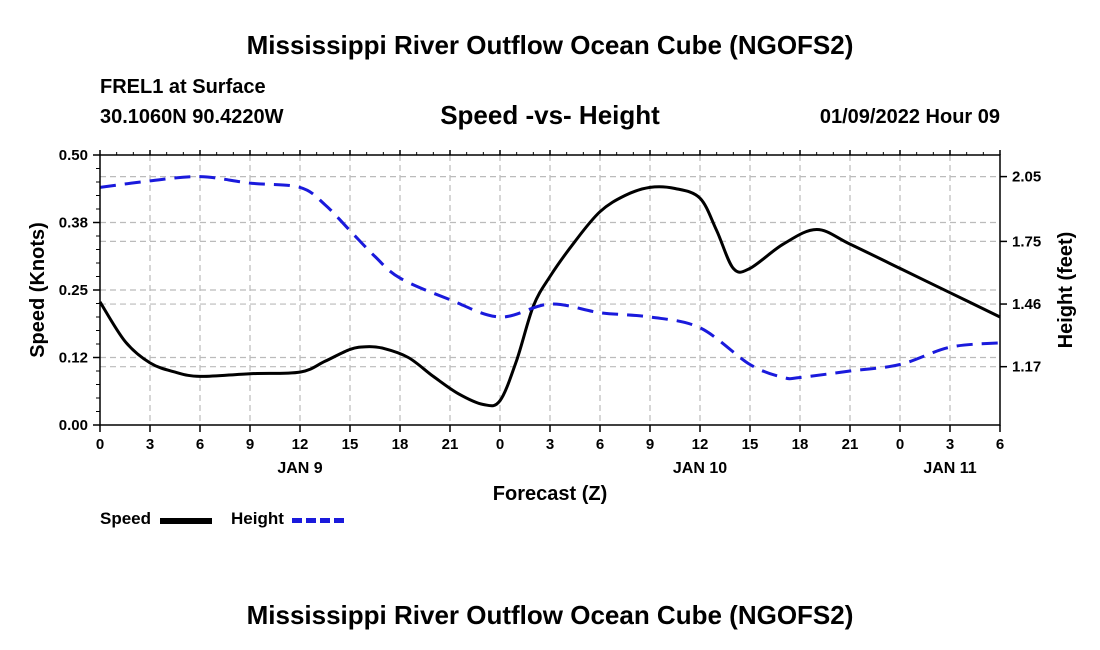 This screenshot has width=1100, height=650. What do you see at coordinates (1026, 241) in the screenshot?
I see `y2-tick-label: 1.75` at bounding box center [1026, 241].